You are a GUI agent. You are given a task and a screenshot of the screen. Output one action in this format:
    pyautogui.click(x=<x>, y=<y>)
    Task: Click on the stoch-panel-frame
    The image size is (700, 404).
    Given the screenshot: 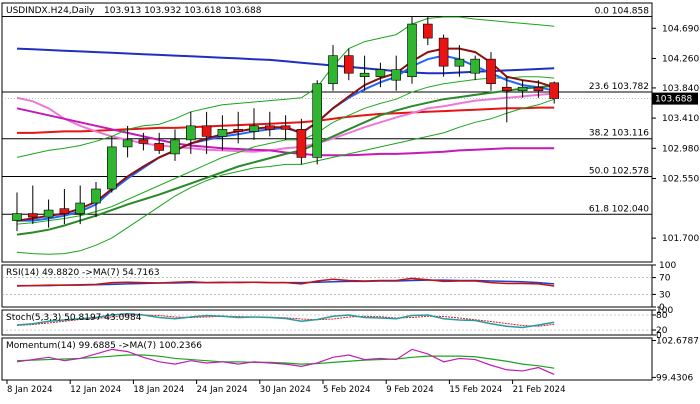 What is the action you would take?
    pyautogui.click(x=327, y=322)
    